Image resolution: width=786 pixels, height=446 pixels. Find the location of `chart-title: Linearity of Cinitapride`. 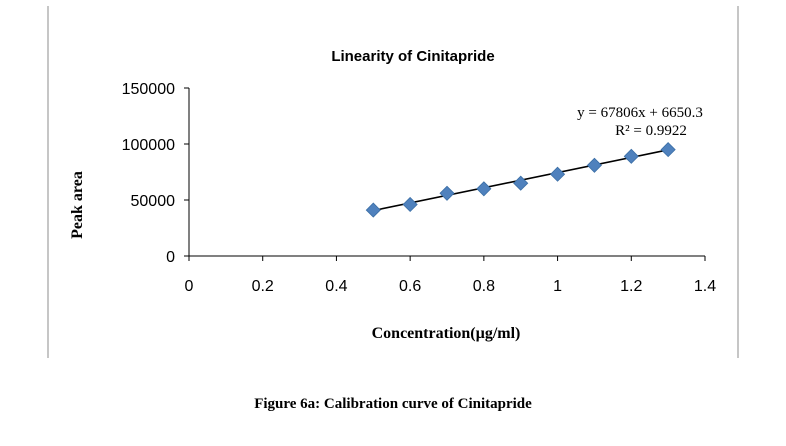

chart-title: Linearity of Cinitapride is located at coordinates (412, 56).